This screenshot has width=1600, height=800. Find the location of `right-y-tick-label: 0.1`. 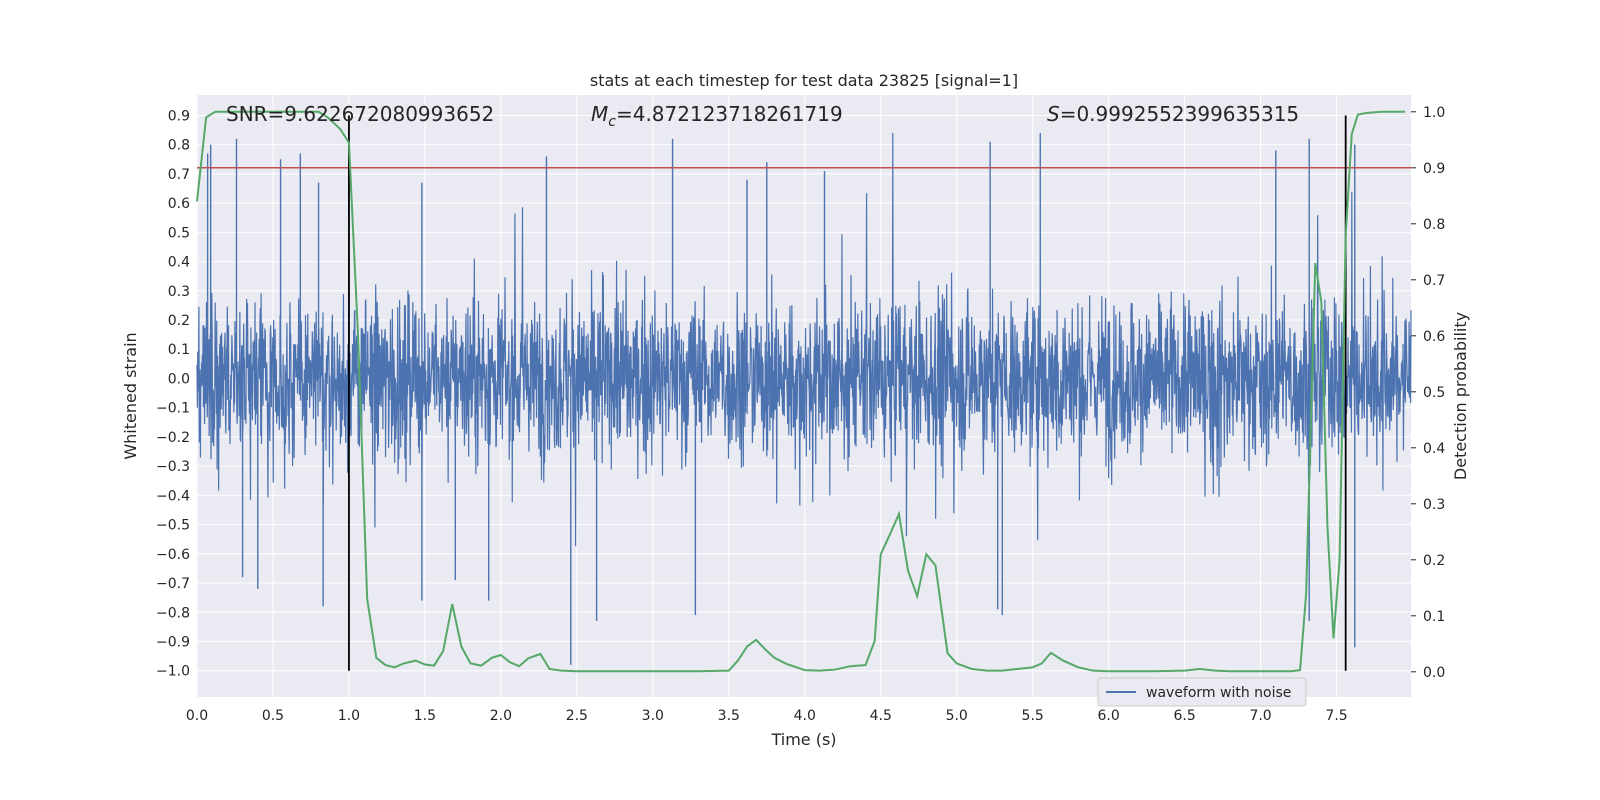

right-y-tick-label: 0.1 is located at coordinates (1434, 617).